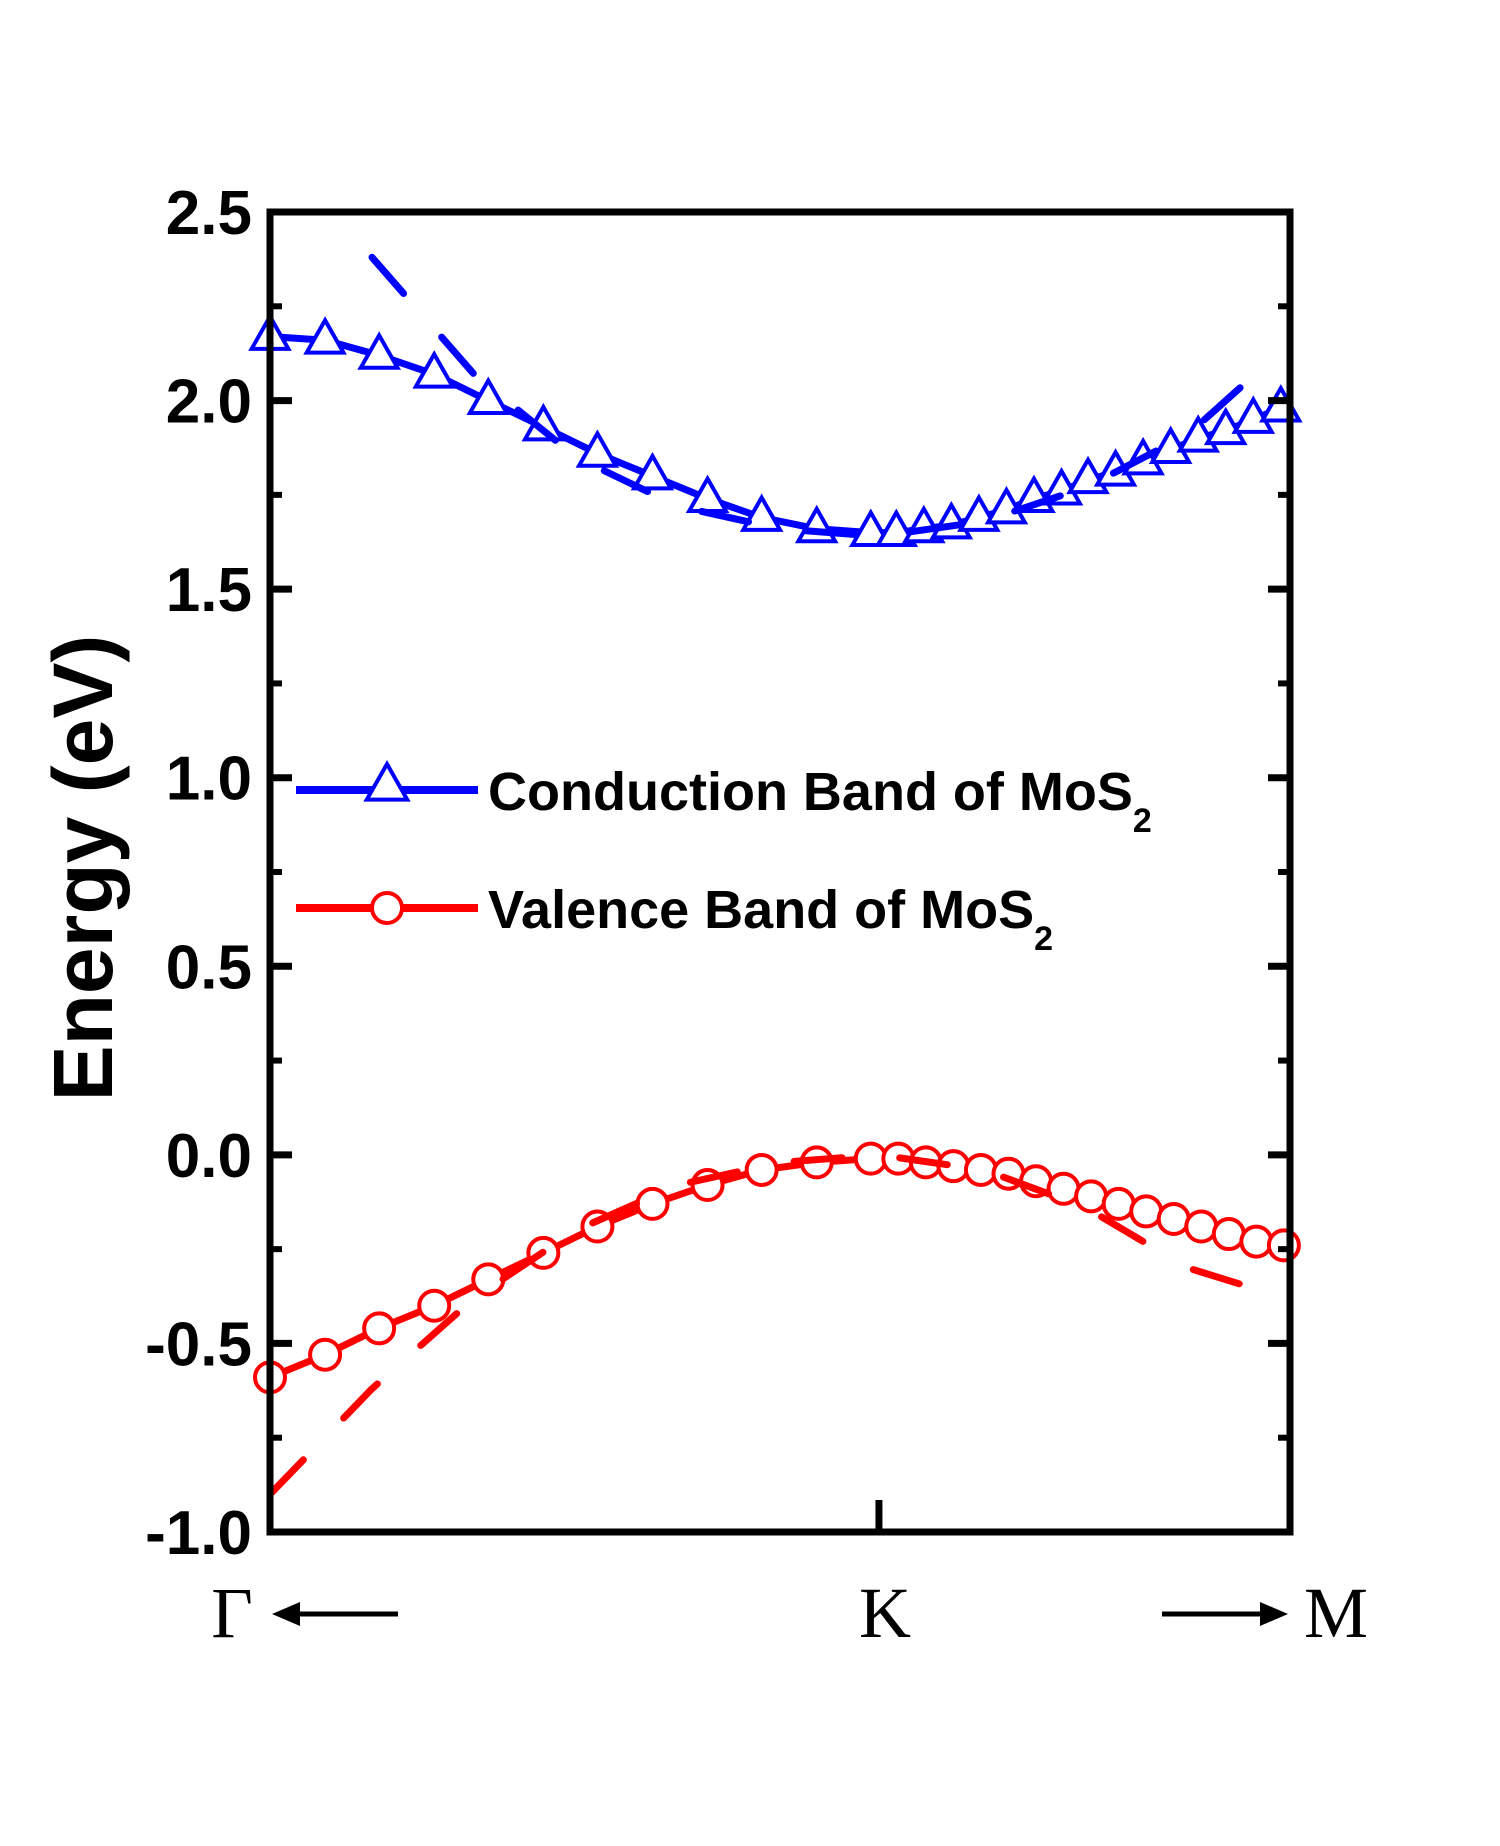 The height and width of the screenshot is (1846, 1500). I want to click on legend-triangle-marker, so click(387, 780).